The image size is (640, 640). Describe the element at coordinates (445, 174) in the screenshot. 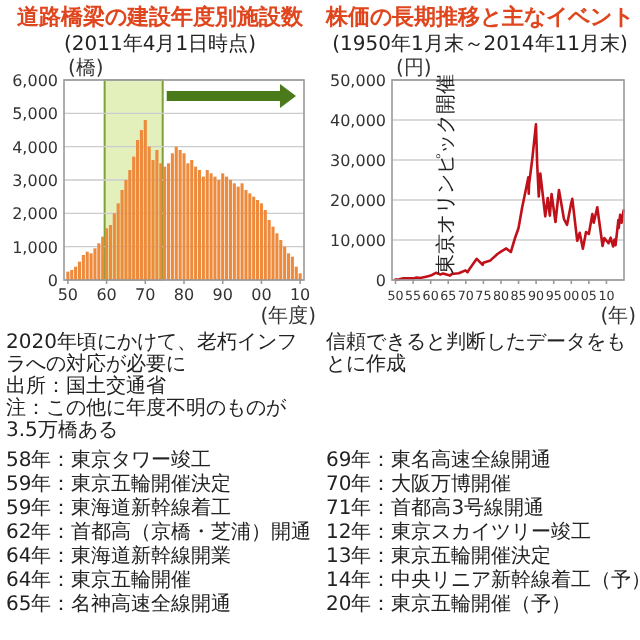

I see `annotation: 東京オリンピック開催` at that location.